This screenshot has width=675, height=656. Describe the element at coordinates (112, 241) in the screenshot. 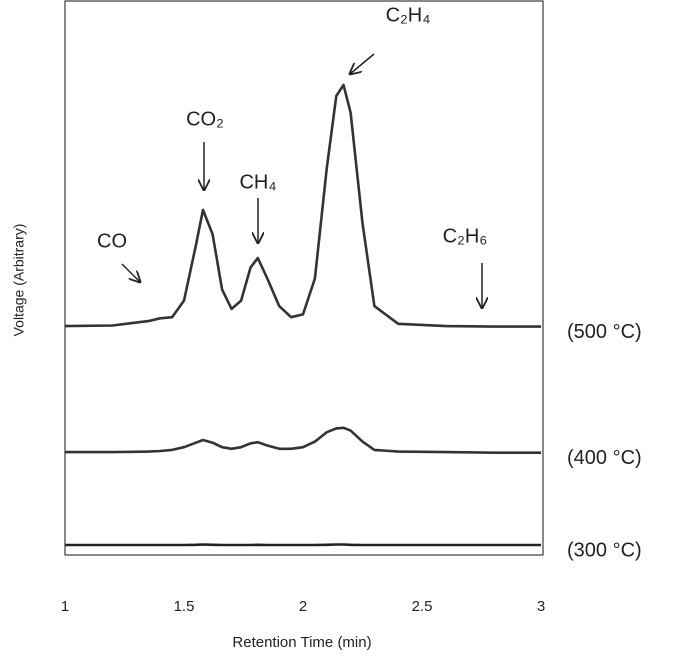

I see `peak-label: CO` at that location.